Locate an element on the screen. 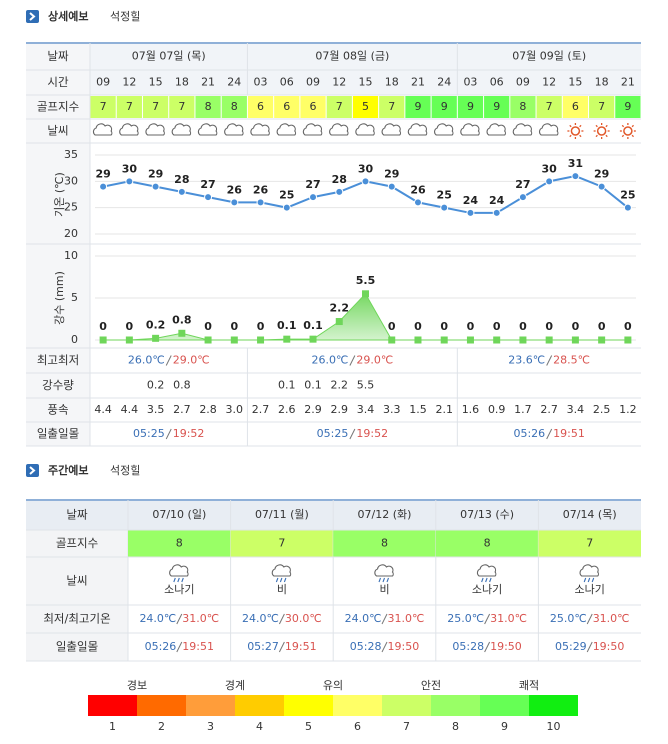 The image size is (668, 744). rain-label: 0.8 is located at coordinates (182, 319).